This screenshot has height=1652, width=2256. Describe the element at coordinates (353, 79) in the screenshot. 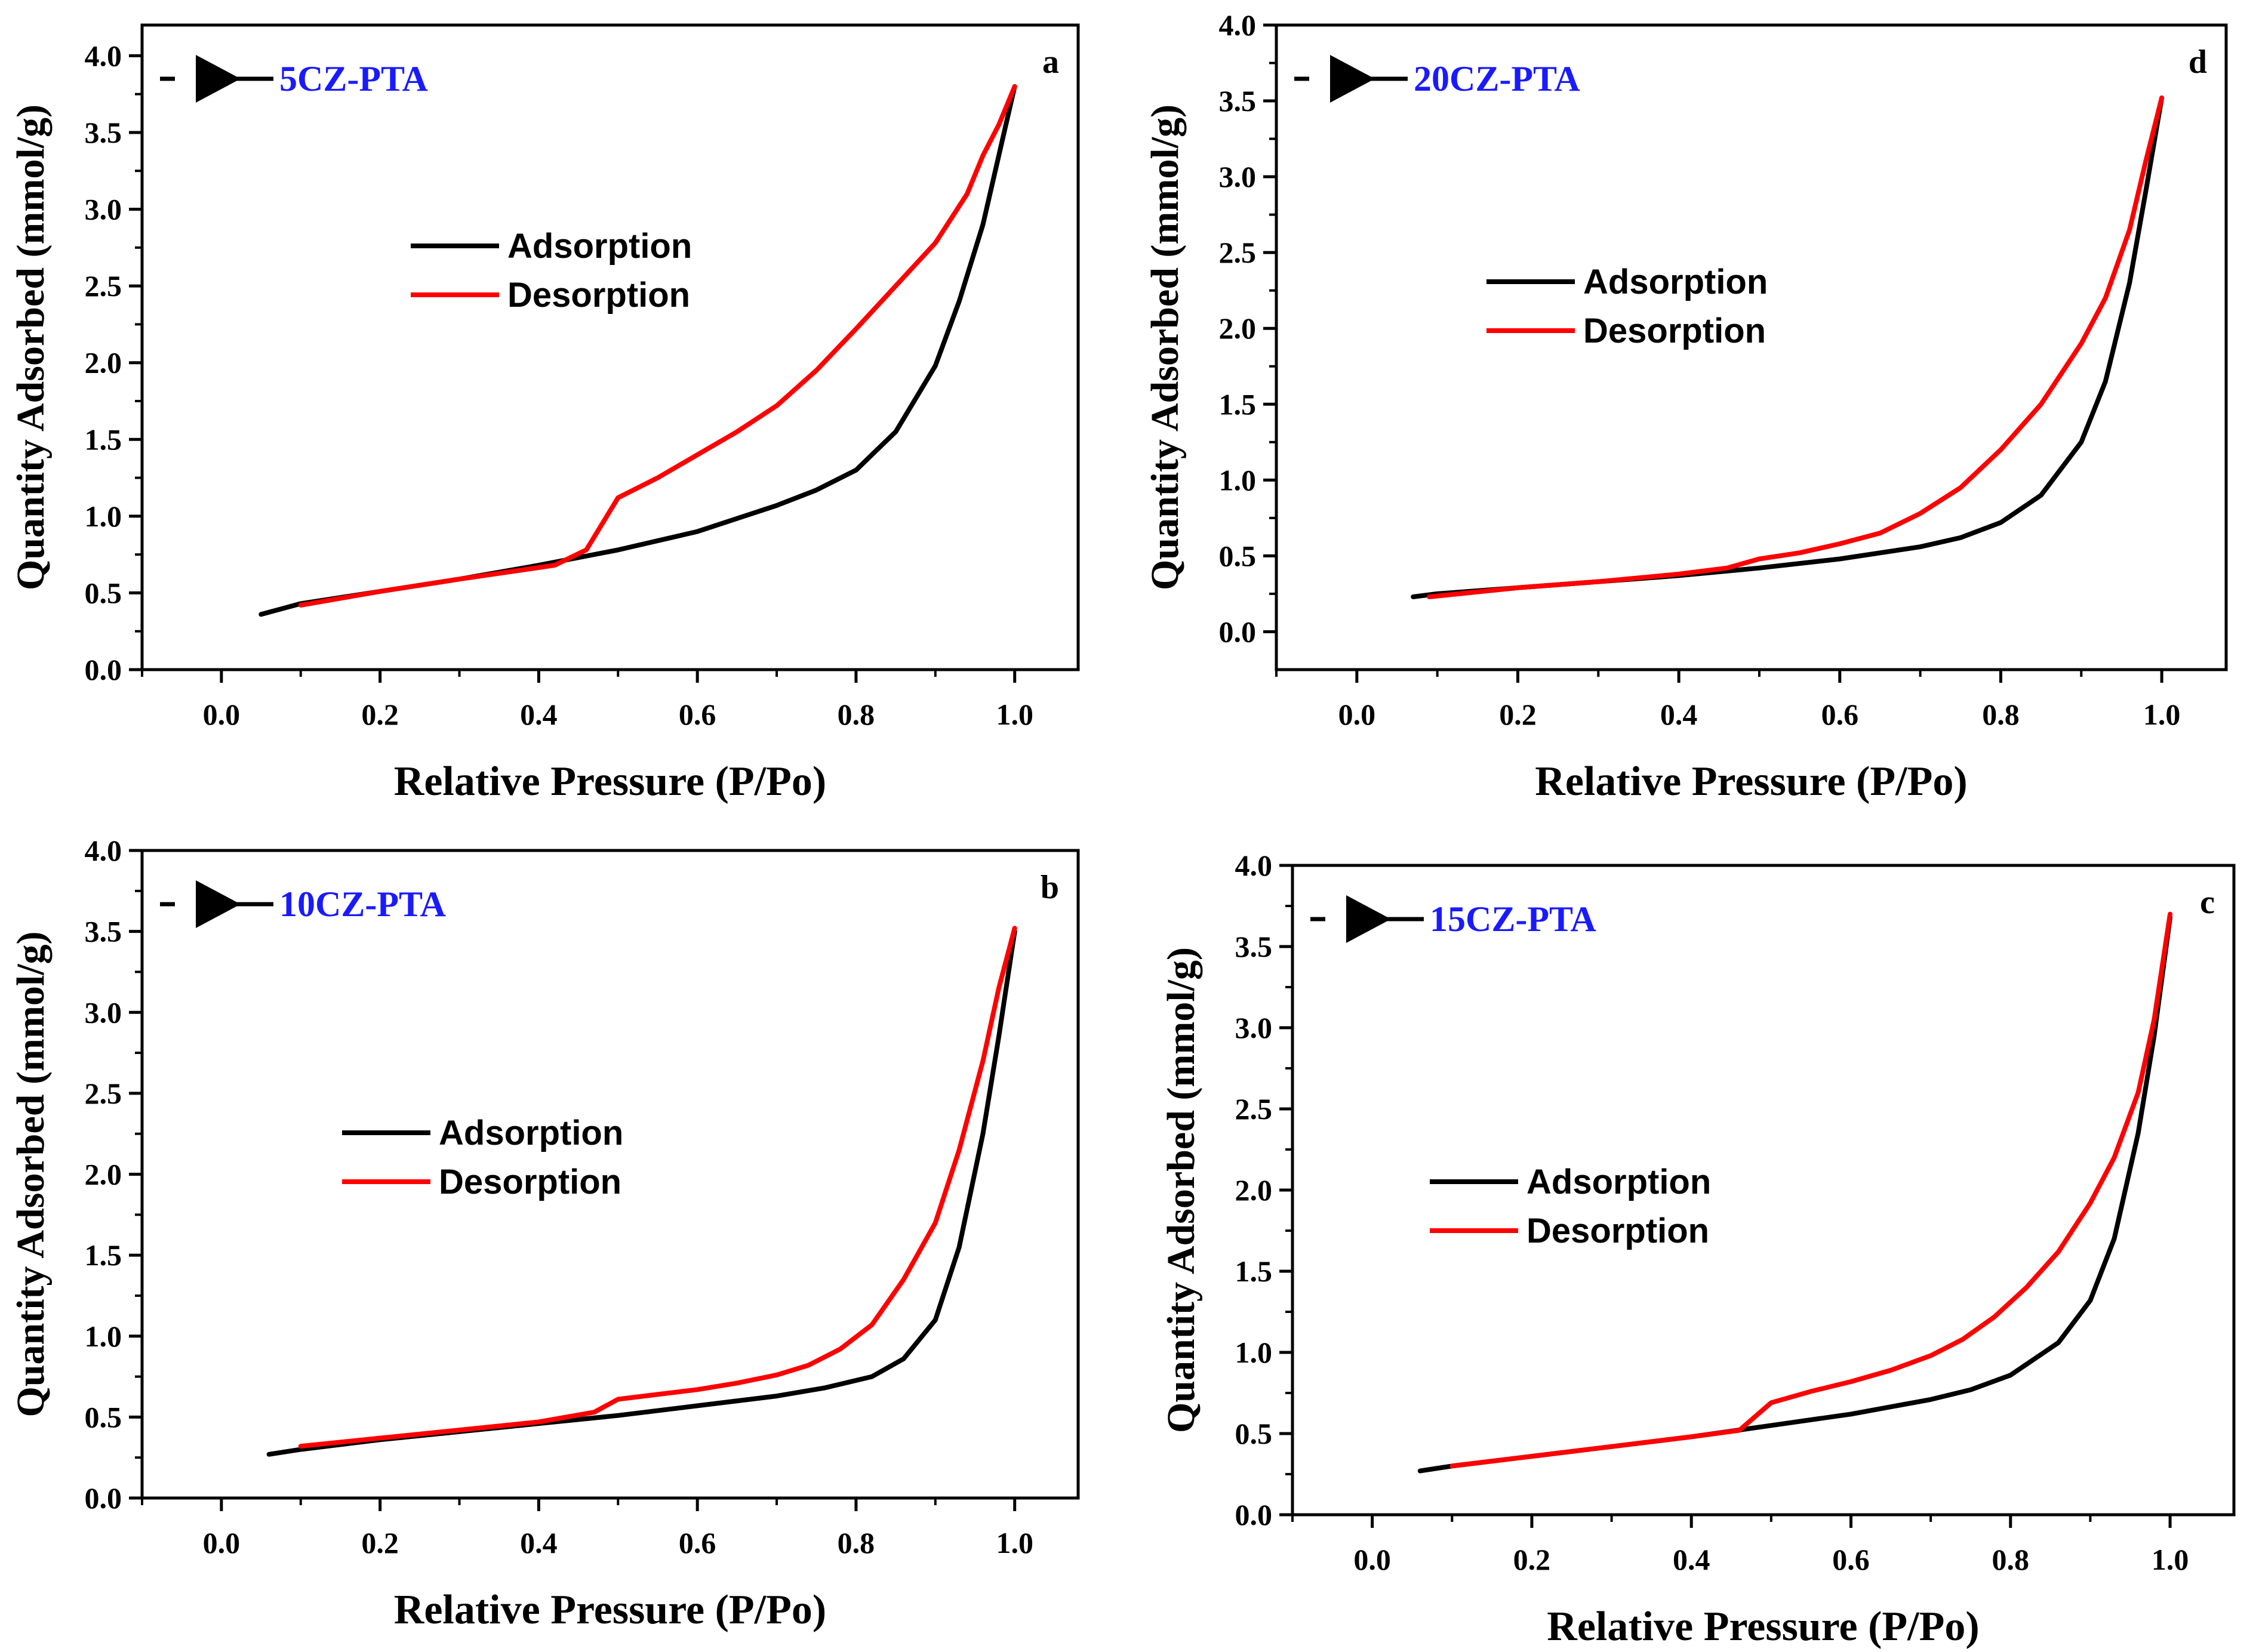

I see `sample-label: 5CZ-PTA` at that location.